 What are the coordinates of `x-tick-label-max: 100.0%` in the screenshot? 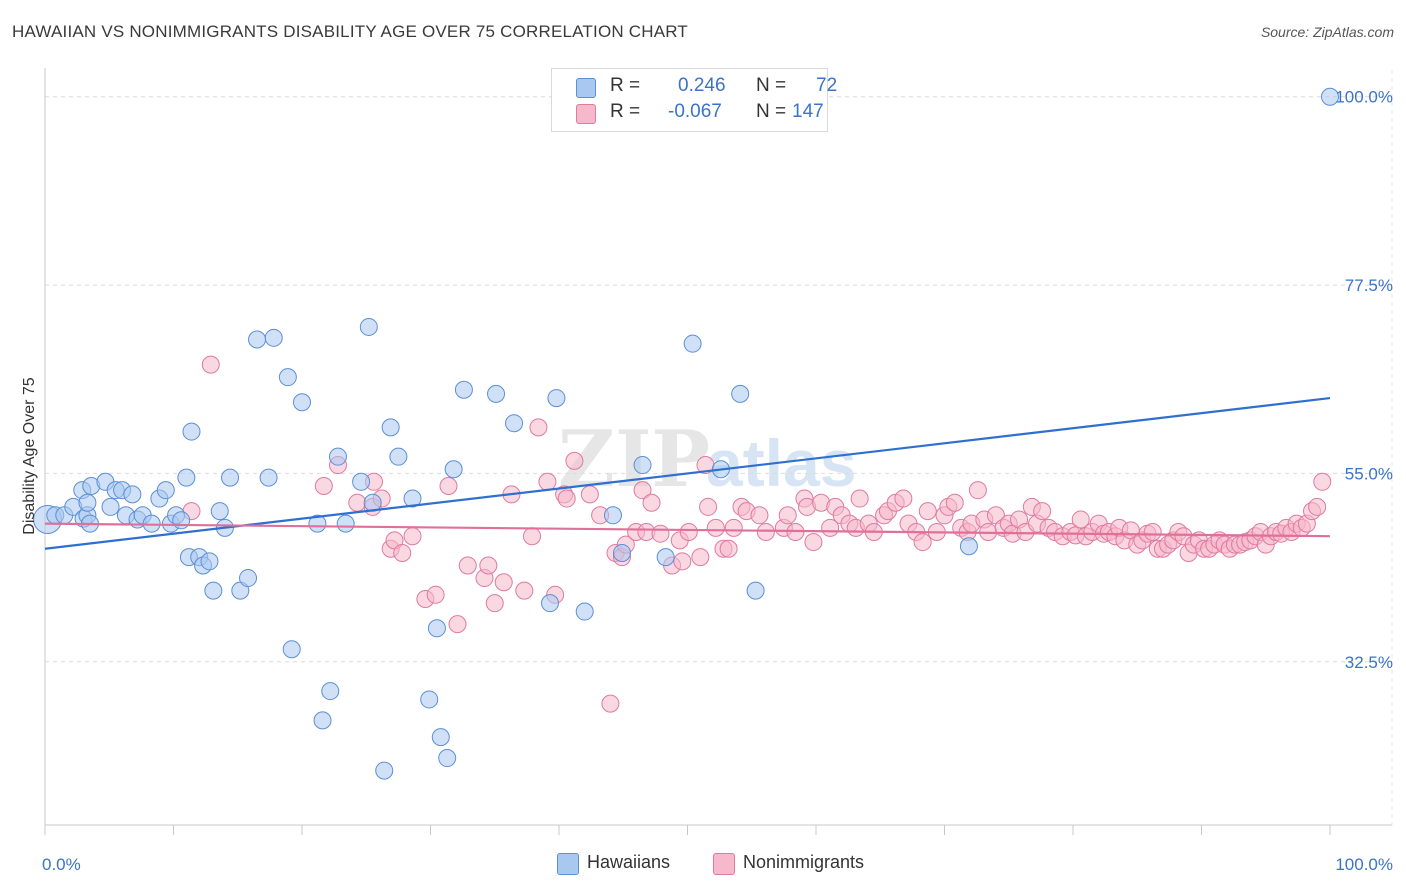 It's located at (1364, 864).